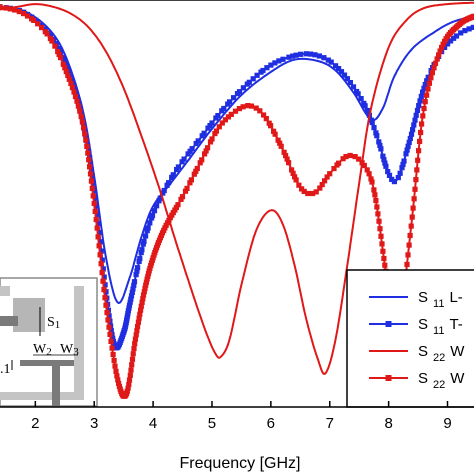 The image size is (474, 474). What do you see at coordinates (447, 423) in the screenshot?
I see `x-tick-label: 9` at bounding box center [447, 423].